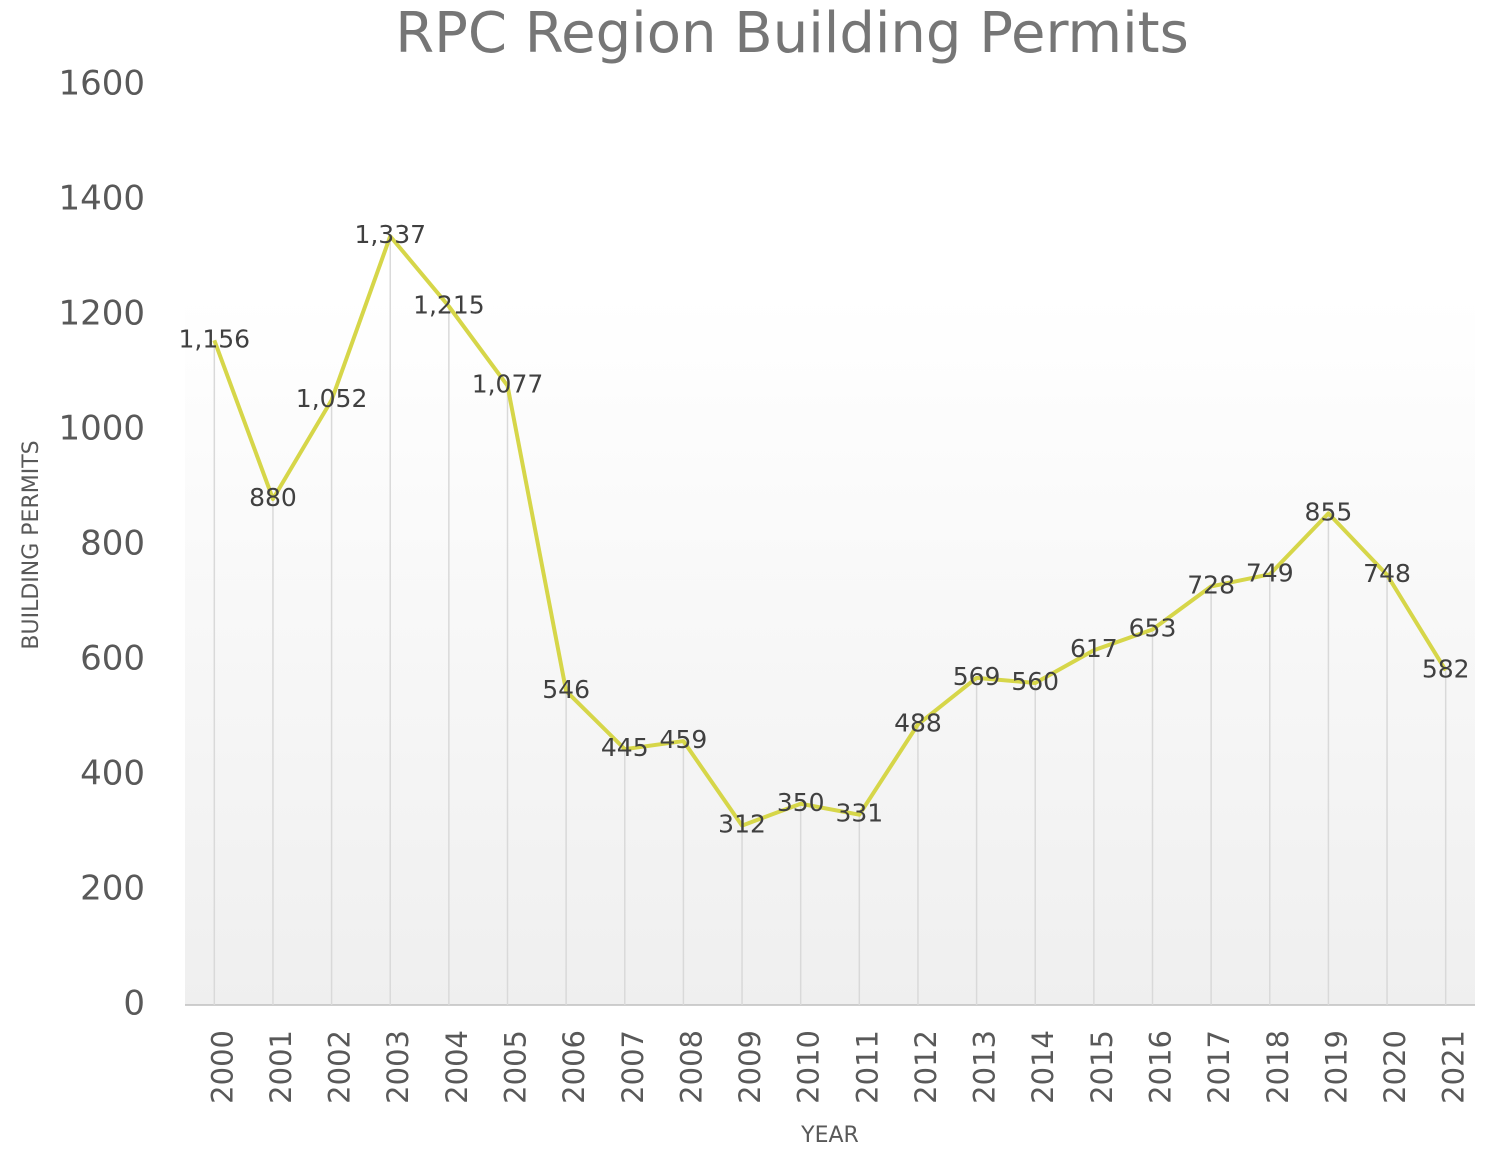 Image resolution: width=1493 pixels, height=1151 pixels. What do you see at coordinates (1270, 572) in the screenshot?
I see `data-label: 749` at bounding box center [1270, 572].